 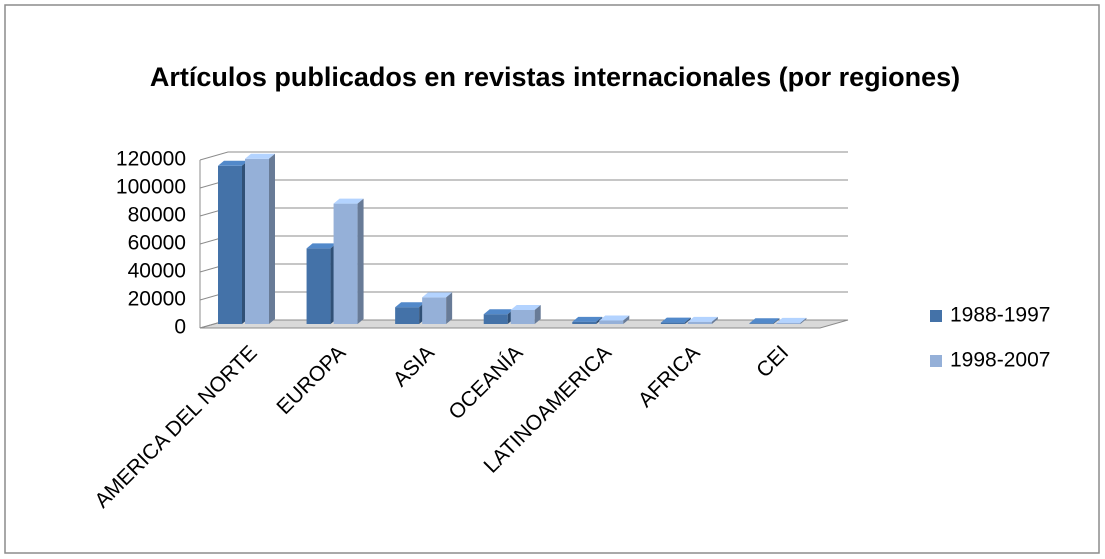 I want to click on y-tick-label: 40000, so click(x=157, y=271).